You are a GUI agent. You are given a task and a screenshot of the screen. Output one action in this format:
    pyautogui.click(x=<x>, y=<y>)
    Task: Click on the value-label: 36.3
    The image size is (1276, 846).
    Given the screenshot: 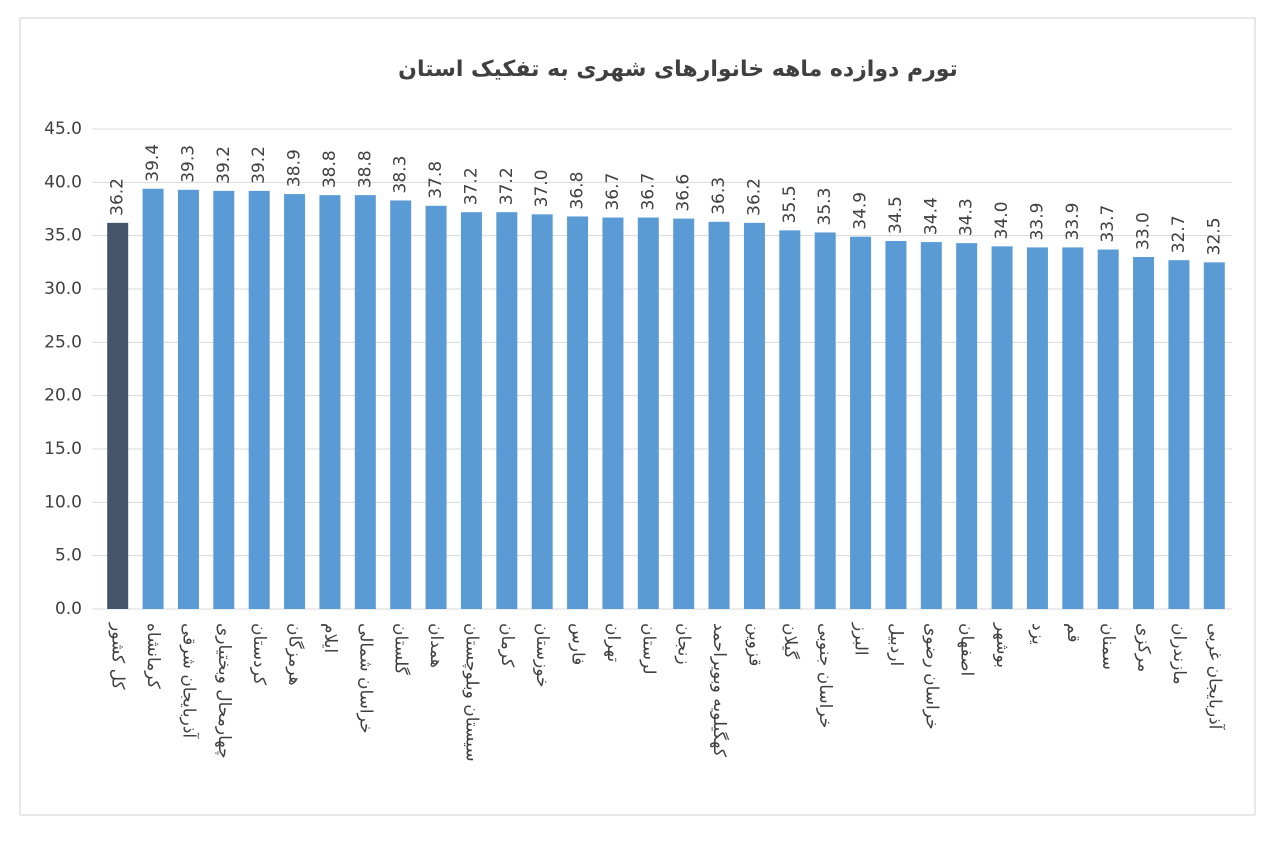 What is the action you would take?
    pyautogui.click(x=719, y=196)
    